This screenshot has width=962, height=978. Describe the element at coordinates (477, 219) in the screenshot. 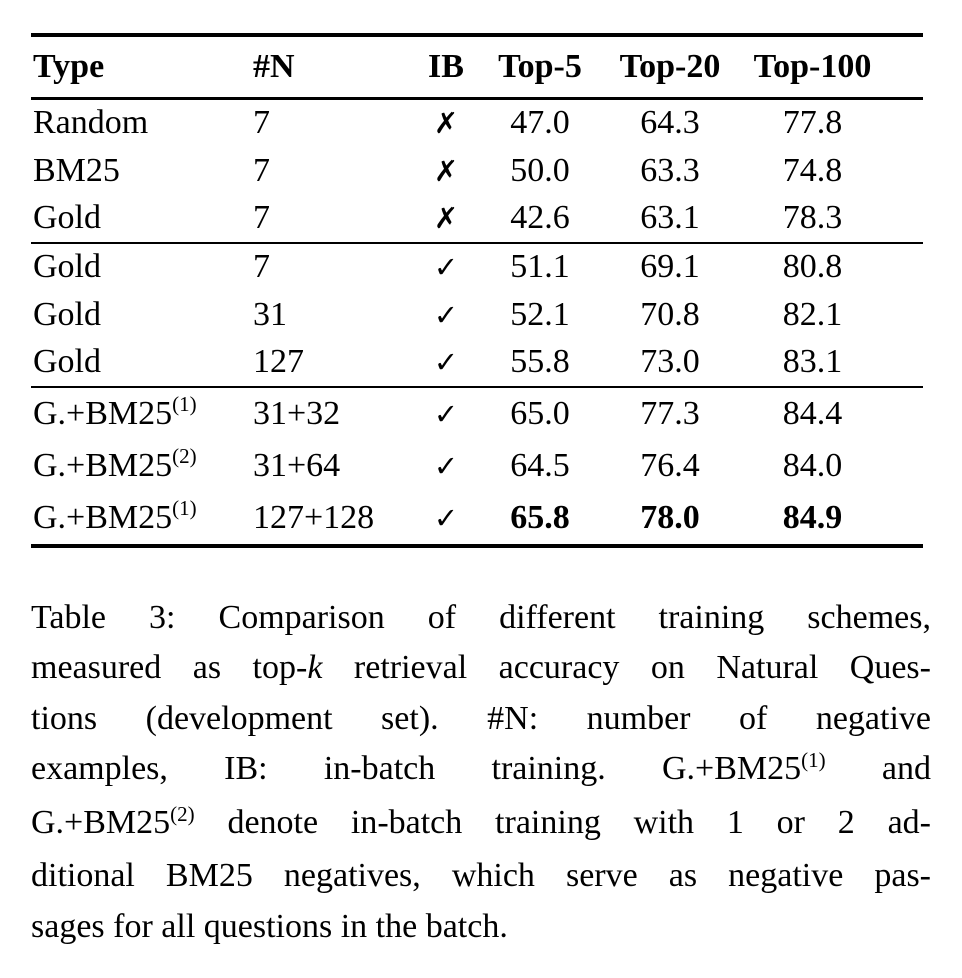

I see `table-row: Gold 7 ✗ 42.6 63.1 78.3` at that location.